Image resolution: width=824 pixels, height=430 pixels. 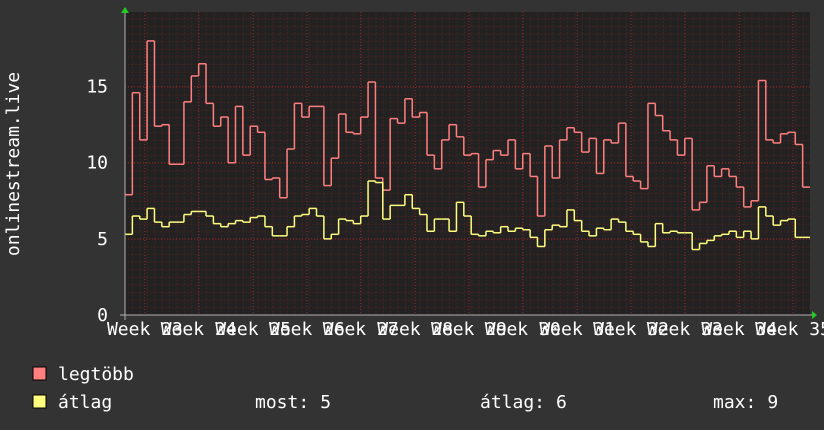 What do you see at coordinates (469, 329) in the screenshot?
I see `x-tick-label: Week 29` at bounding box center [469, 329].